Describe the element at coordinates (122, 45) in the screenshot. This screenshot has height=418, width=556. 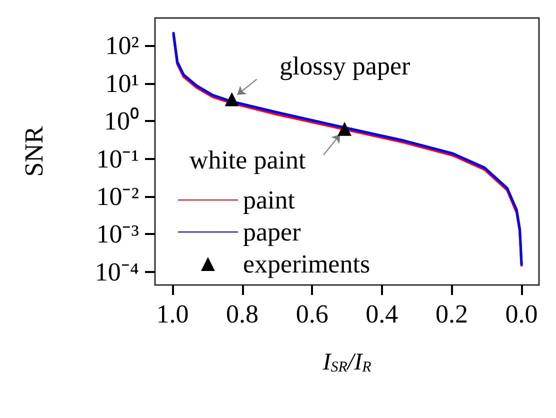
I see `y-tick-label: 10²` at that location.